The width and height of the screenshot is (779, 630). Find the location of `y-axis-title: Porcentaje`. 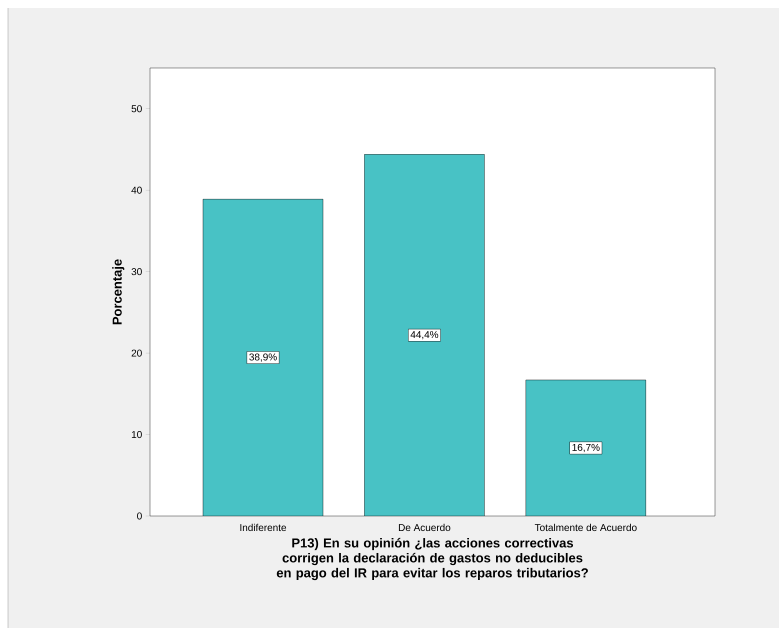

y-axis-title: Porcentaje is located at coordinates (118, 291).